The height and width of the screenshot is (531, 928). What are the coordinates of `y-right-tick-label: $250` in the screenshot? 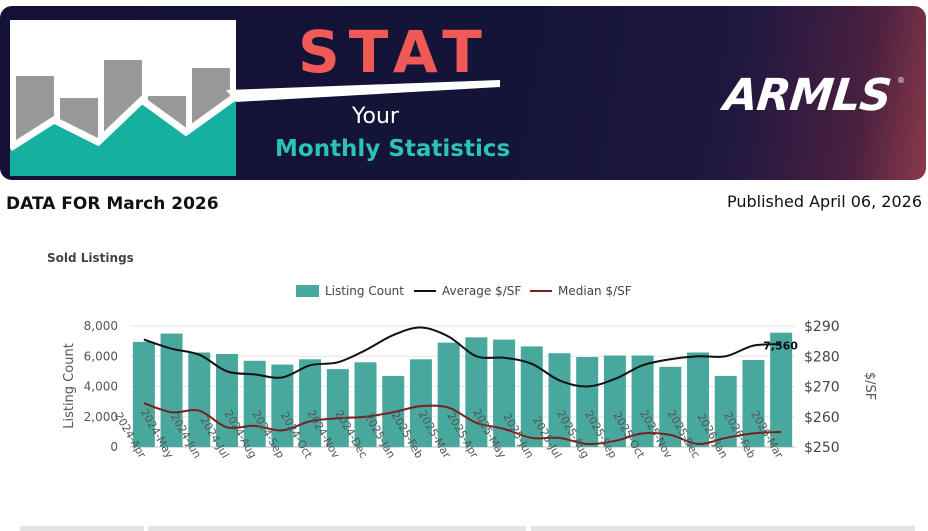 It's located at (822, 448).